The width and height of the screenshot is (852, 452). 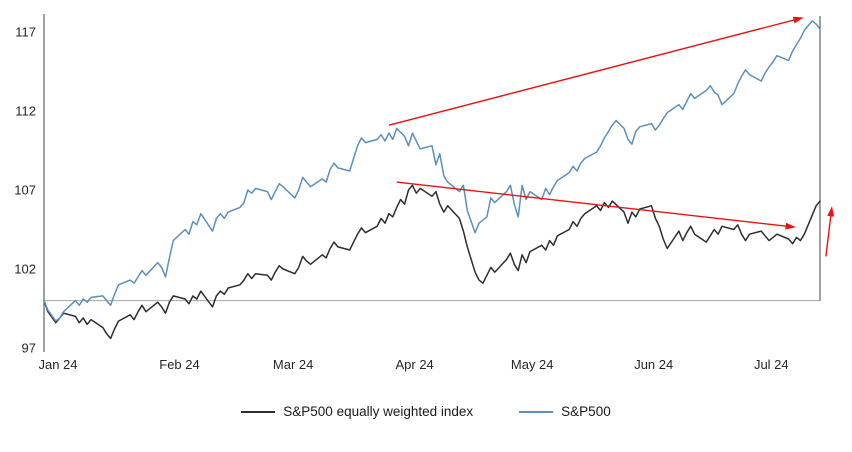 I want to click on chart-legend: S&P500 equally weighted index S&P500, so click(x=426, y=411).